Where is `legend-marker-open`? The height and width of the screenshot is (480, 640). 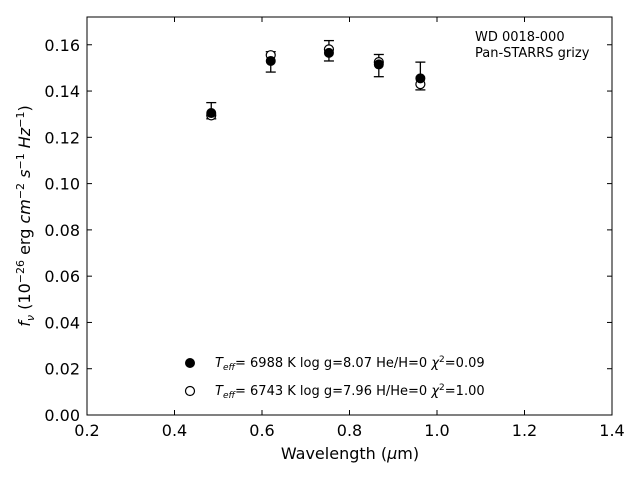 legend-marker-open is located at coordinates (190, 391).